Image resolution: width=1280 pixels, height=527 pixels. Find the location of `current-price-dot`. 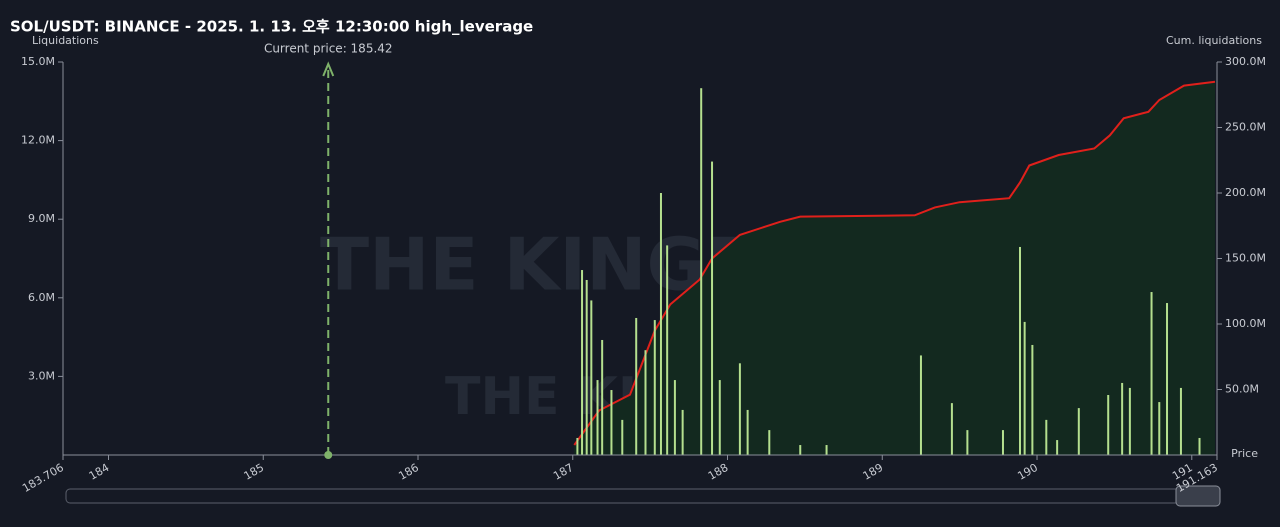

current-price-dot is located at coordinates (328, 455).